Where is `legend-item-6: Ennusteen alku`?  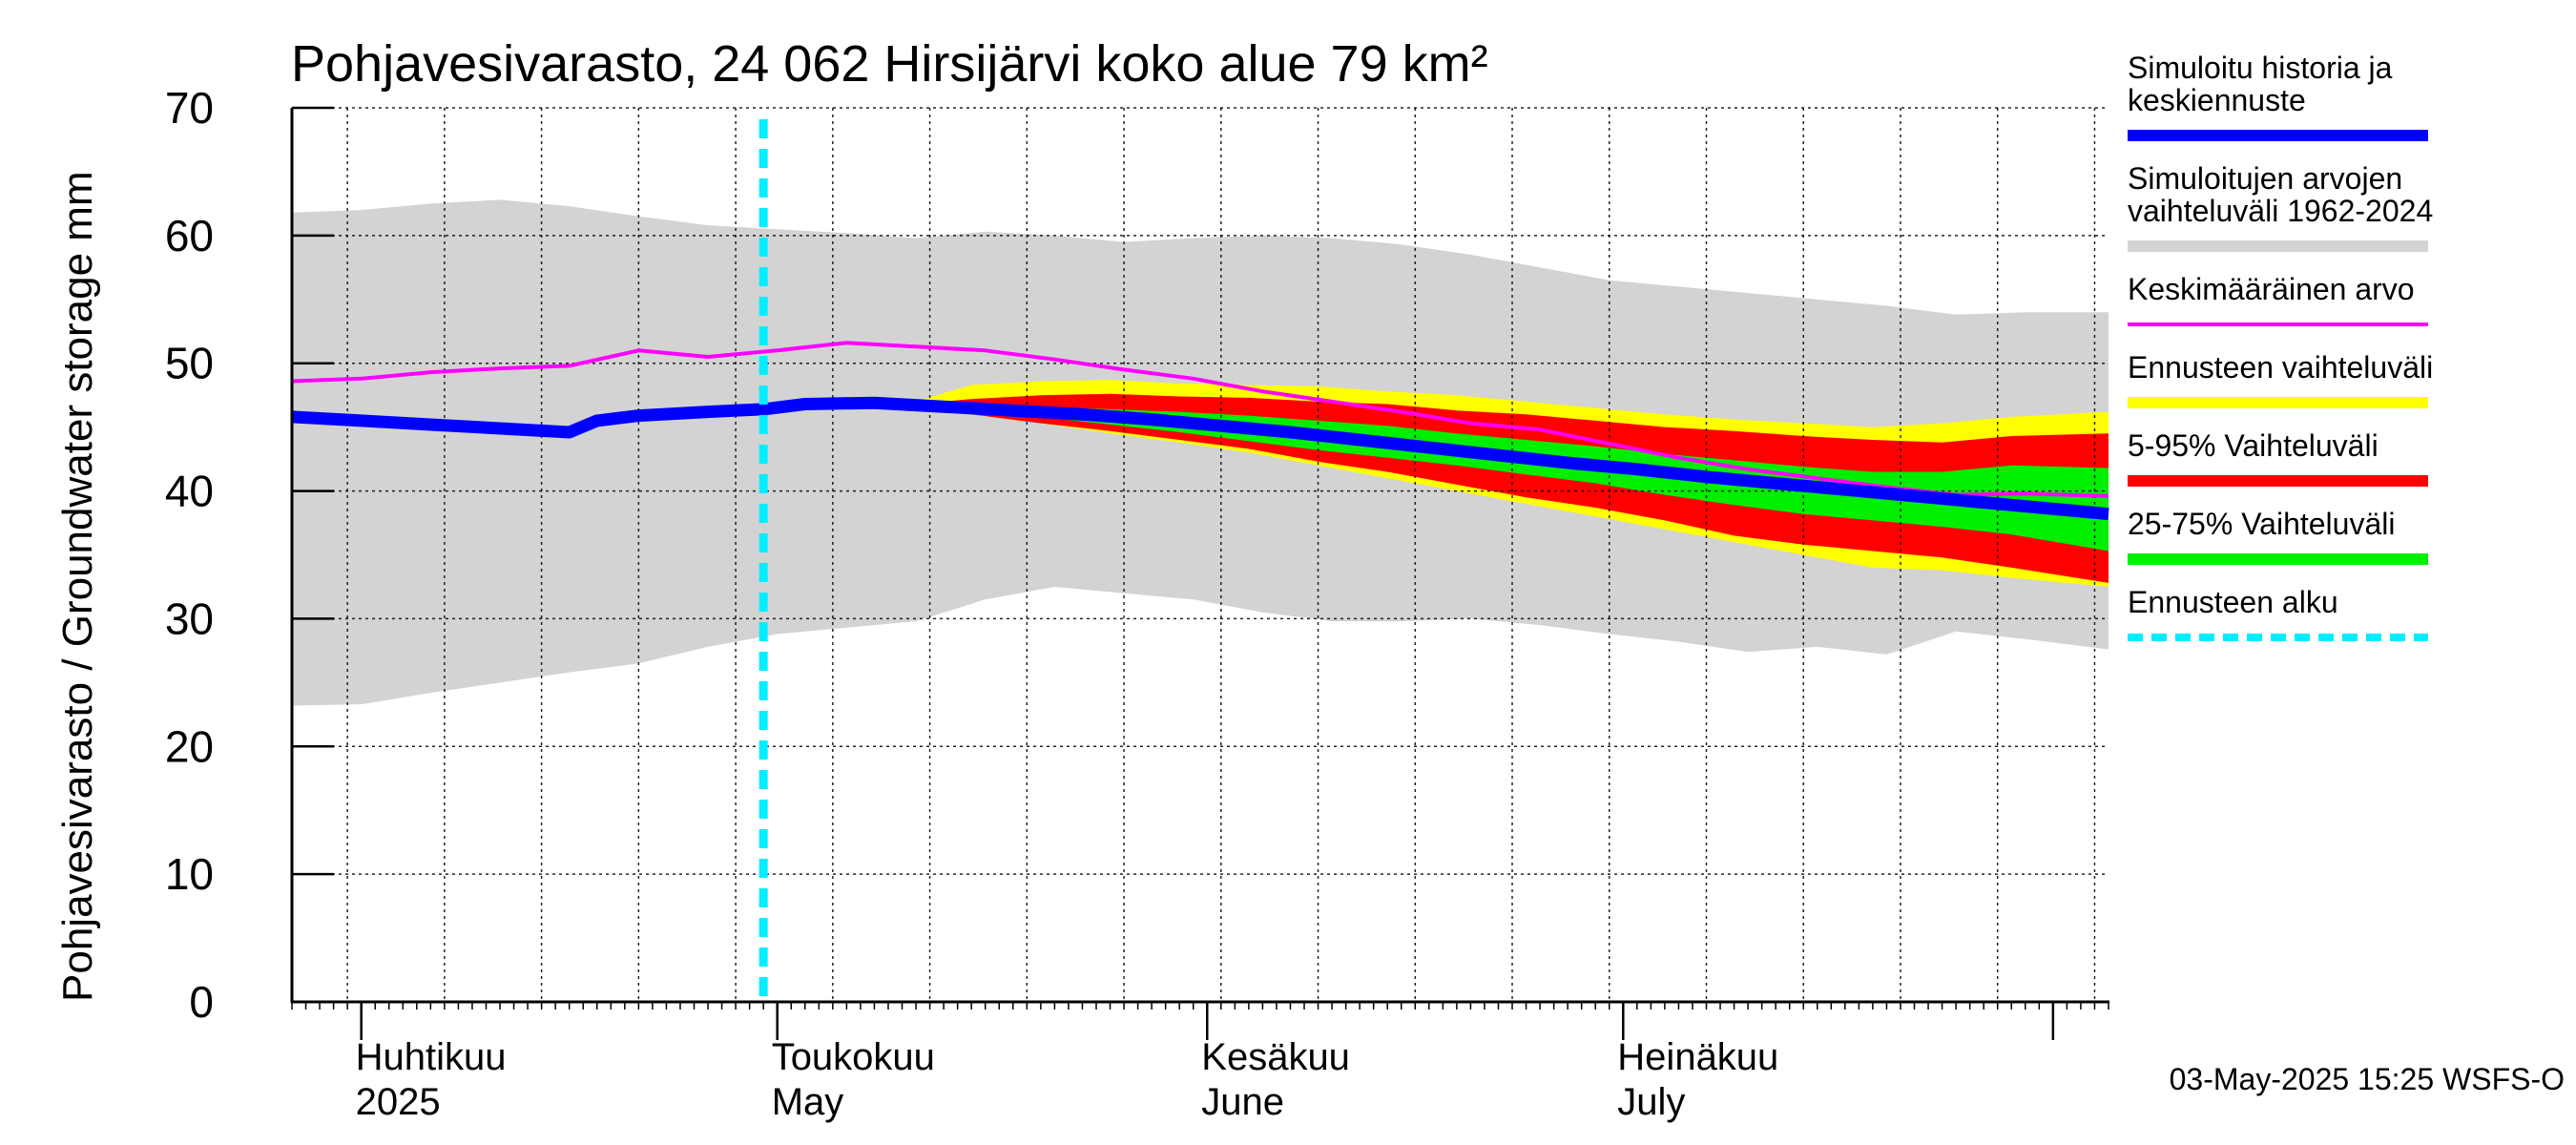
legend-item-6: Ennusteen alku is located at coordinates (2278, 613).